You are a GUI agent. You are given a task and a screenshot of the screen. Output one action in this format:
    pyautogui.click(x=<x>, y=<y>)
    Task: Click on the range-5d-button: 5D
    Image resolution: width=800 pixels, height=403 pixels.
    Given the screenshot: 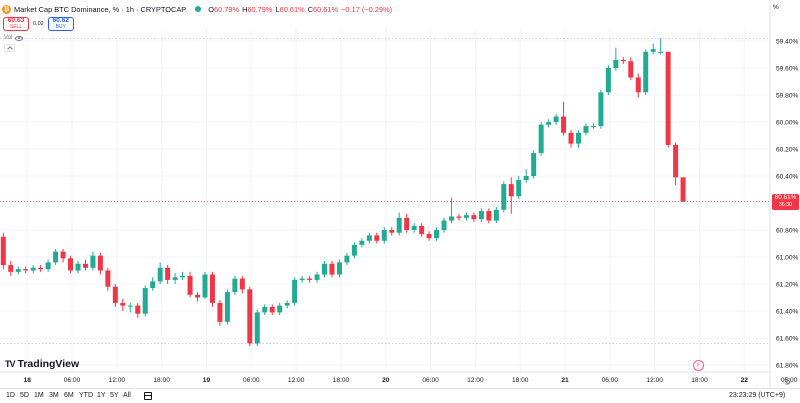 What is the action you would take?
    pyautogui.click(x=24, y=395)
    